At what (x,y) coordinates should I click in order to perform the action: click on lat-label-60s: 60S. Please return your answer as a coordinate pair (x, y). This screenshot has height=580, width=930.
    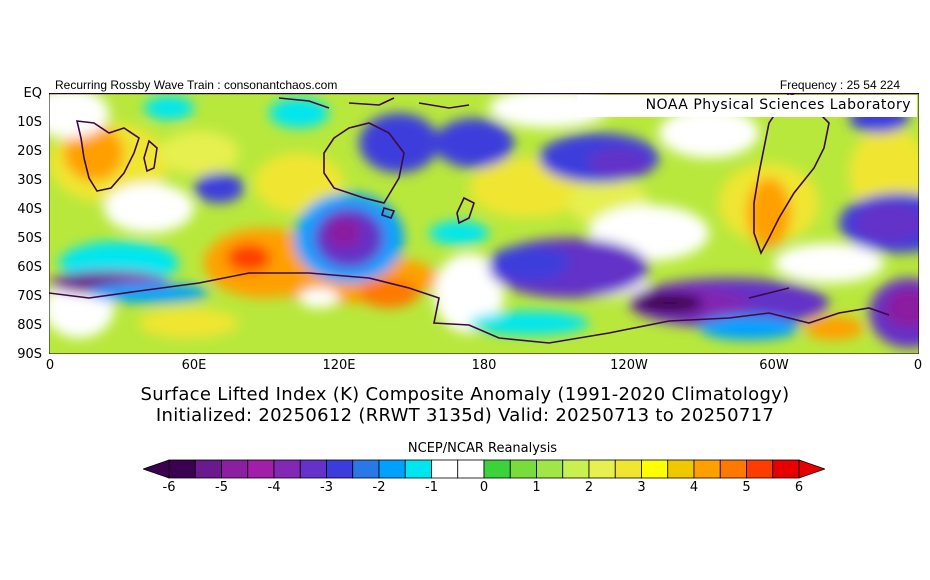
    Looking at the image, I should click on (29, 267).